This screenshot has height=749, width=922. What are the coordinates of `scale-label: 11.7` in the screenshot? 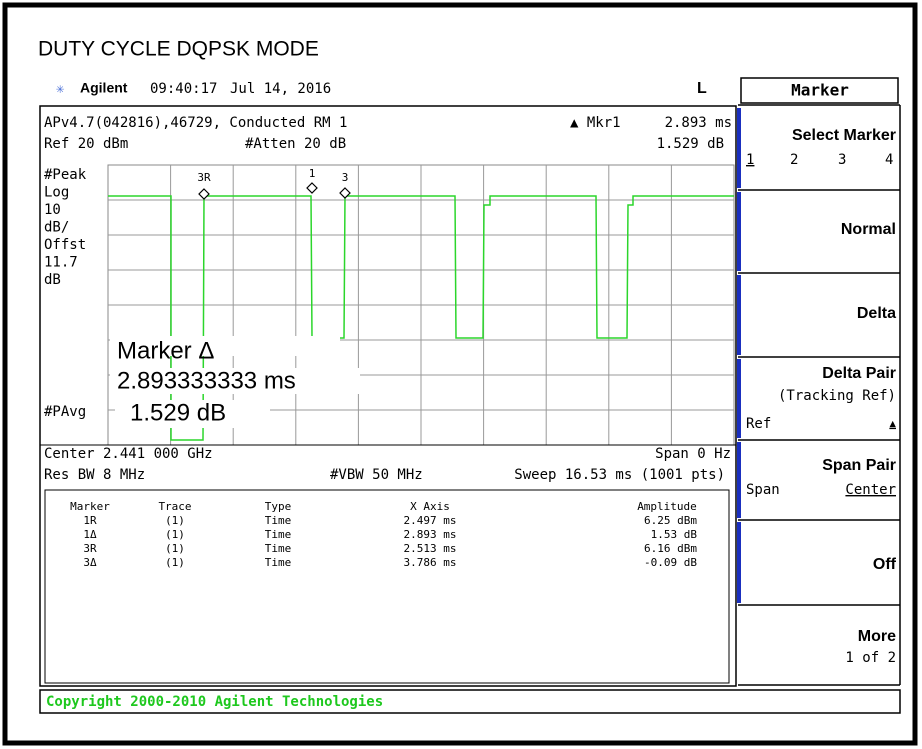 It's located at (61, 263).